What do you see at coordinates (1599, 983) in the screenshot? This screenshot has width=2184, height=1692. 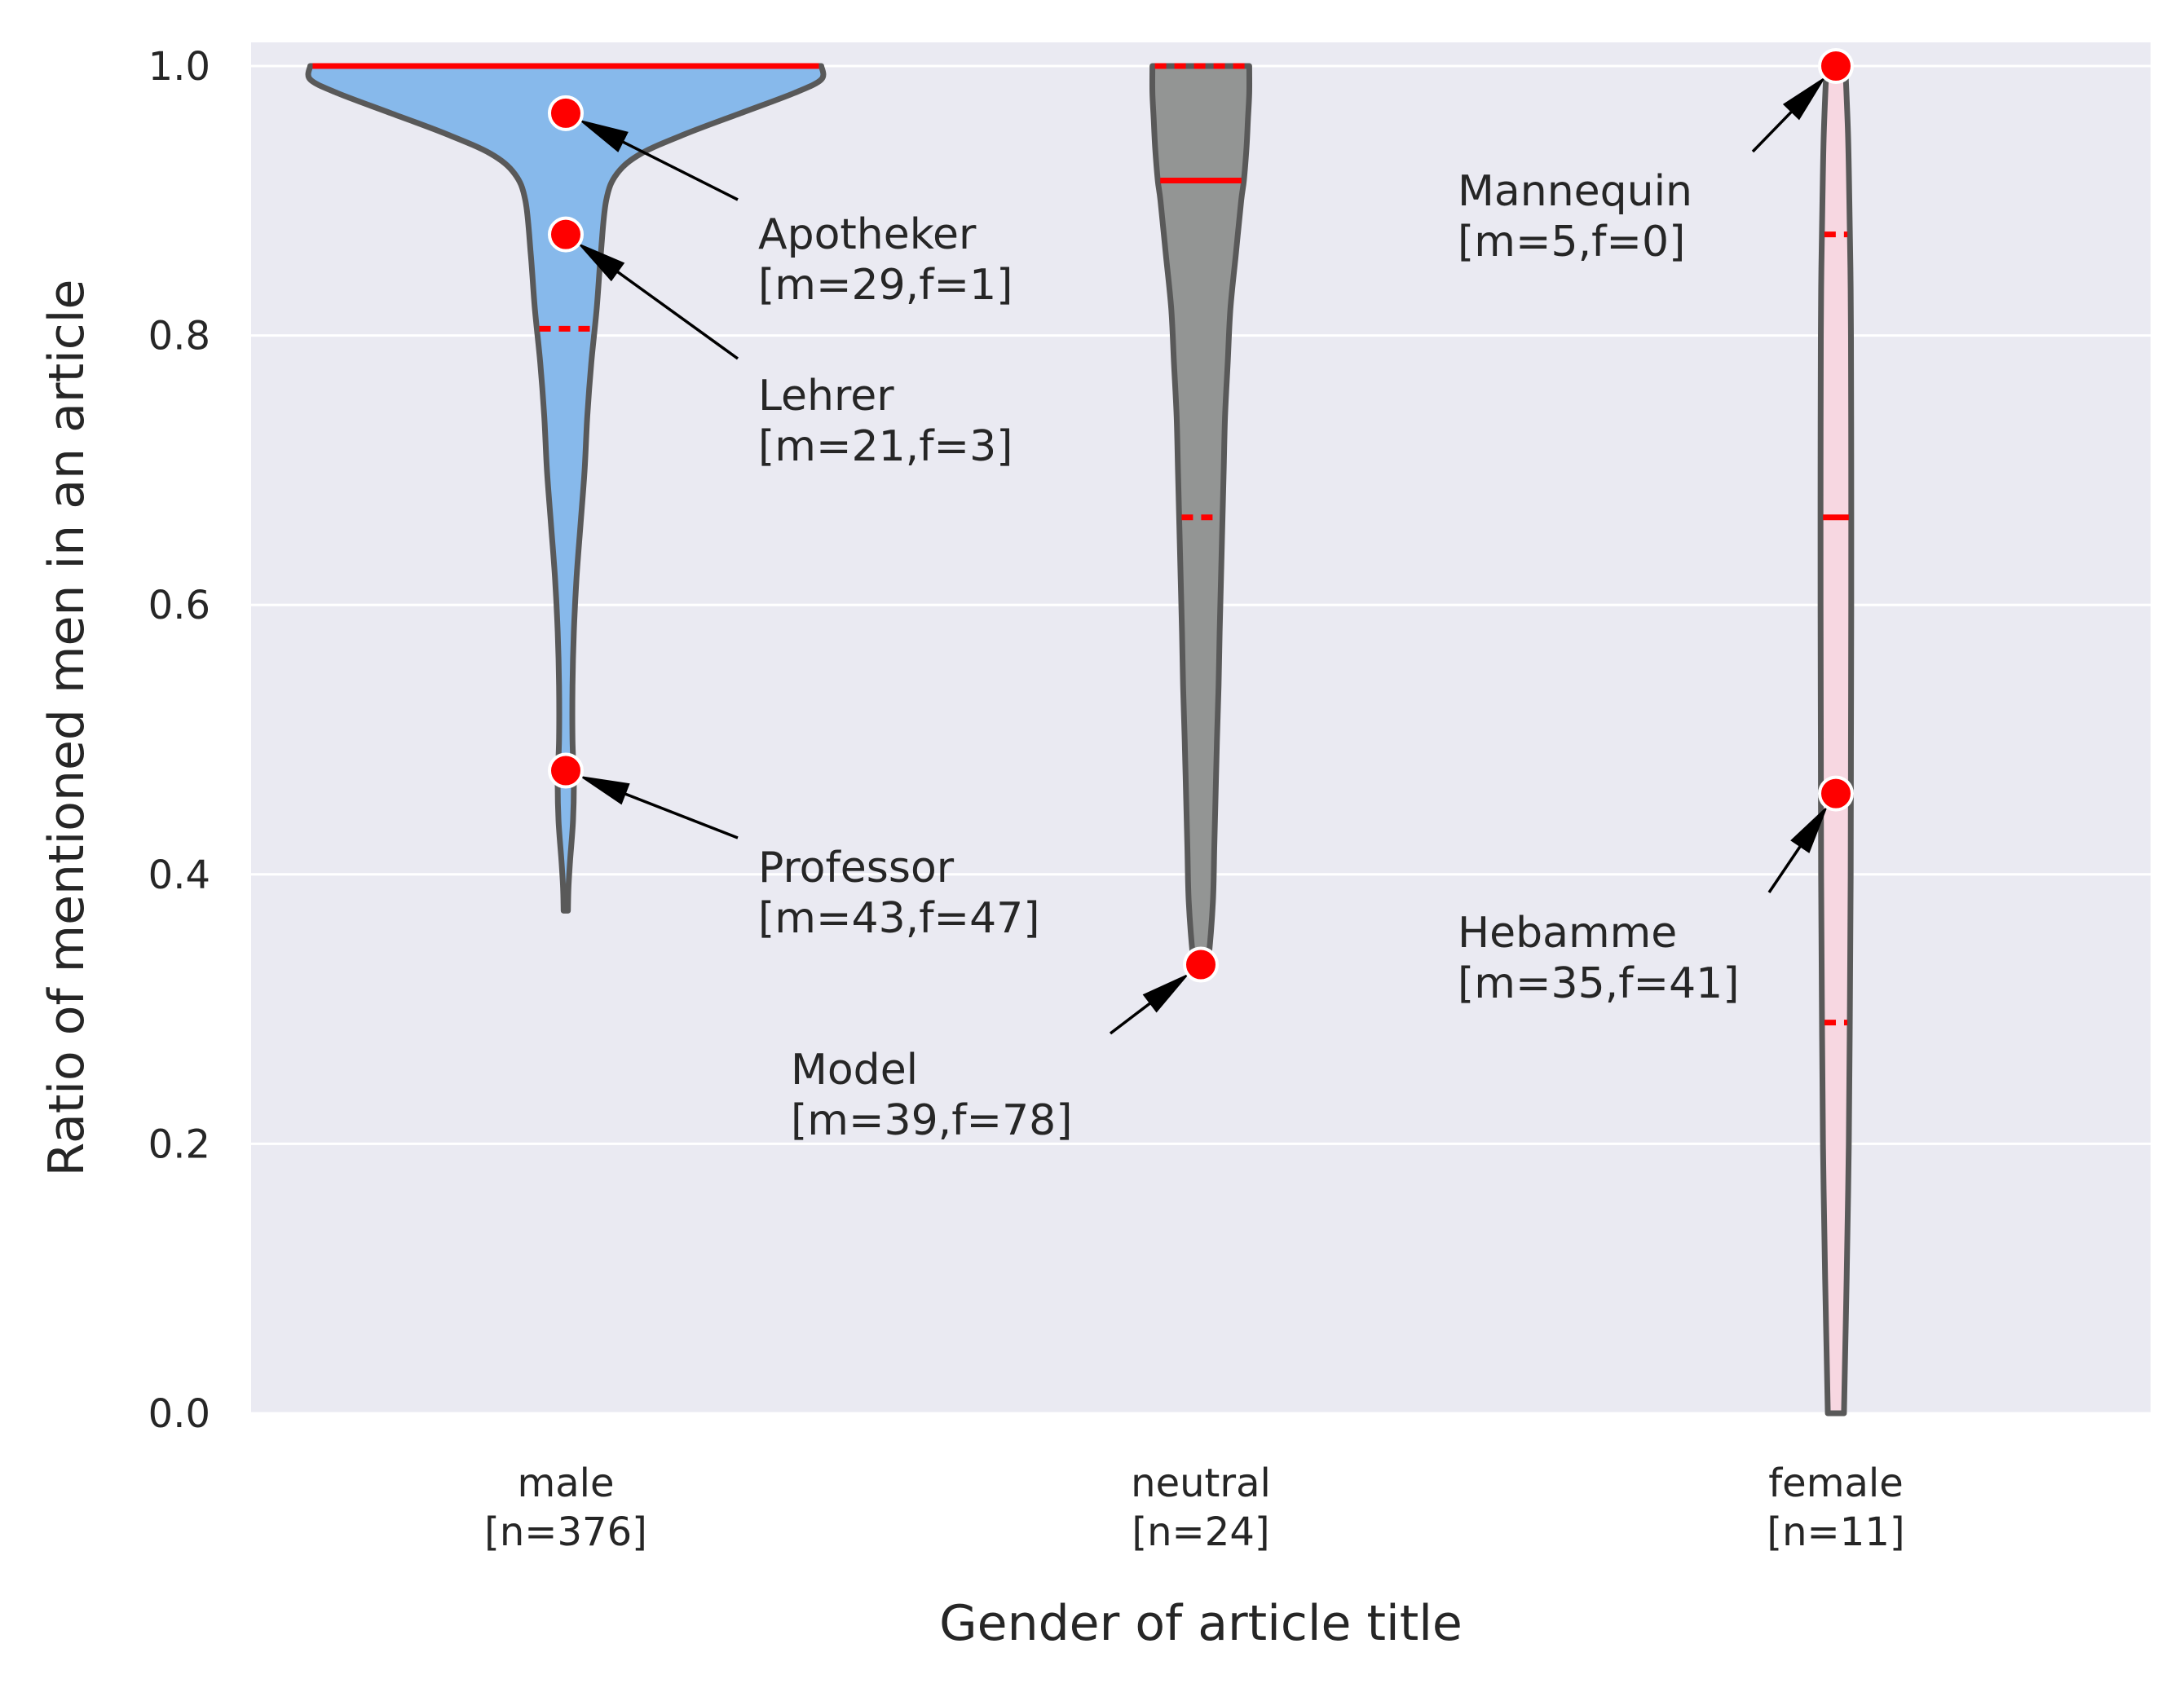 I see `annotation-counts: [m=35,f=41]` at bounding box center [1599, 983].